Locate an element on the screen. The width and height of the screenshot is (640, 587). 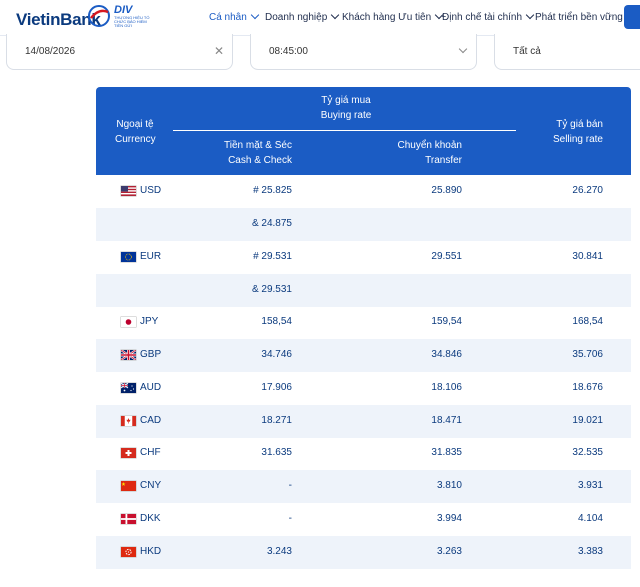
currency-code: HKD is located at coordinates (151, 551).